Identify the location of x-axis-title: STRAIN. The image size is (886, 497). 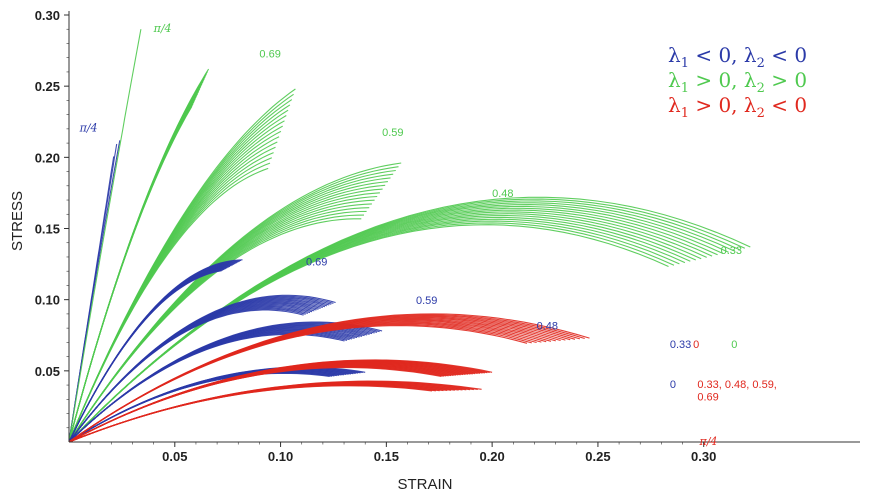
(424, 484).